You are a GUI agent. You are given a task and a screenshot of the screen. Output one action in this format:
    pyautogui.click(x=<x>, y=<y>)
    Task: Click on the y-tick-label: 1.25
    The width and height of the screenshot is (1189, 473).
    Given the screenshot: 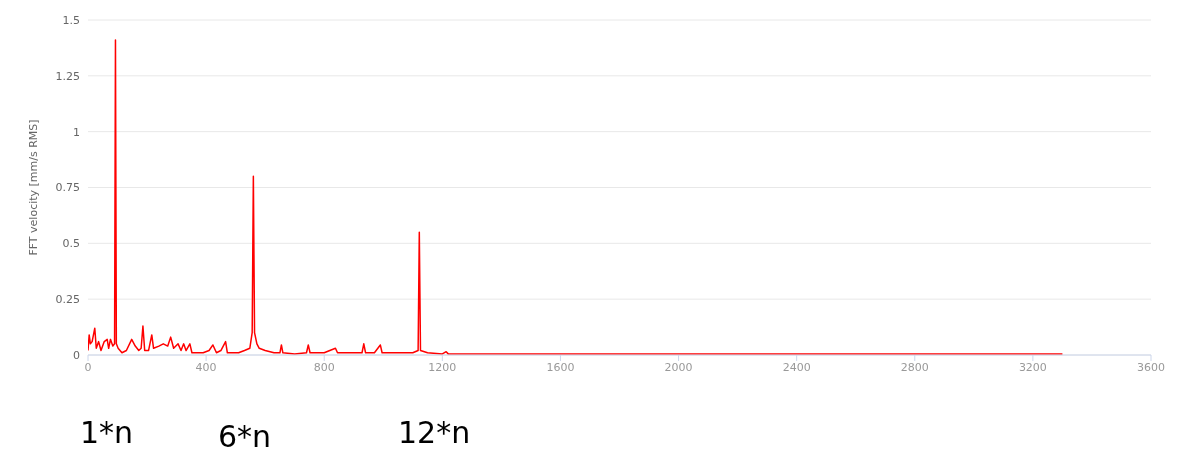 What is the action you would take?
    pyautogui.click(x=67, y=76)
    